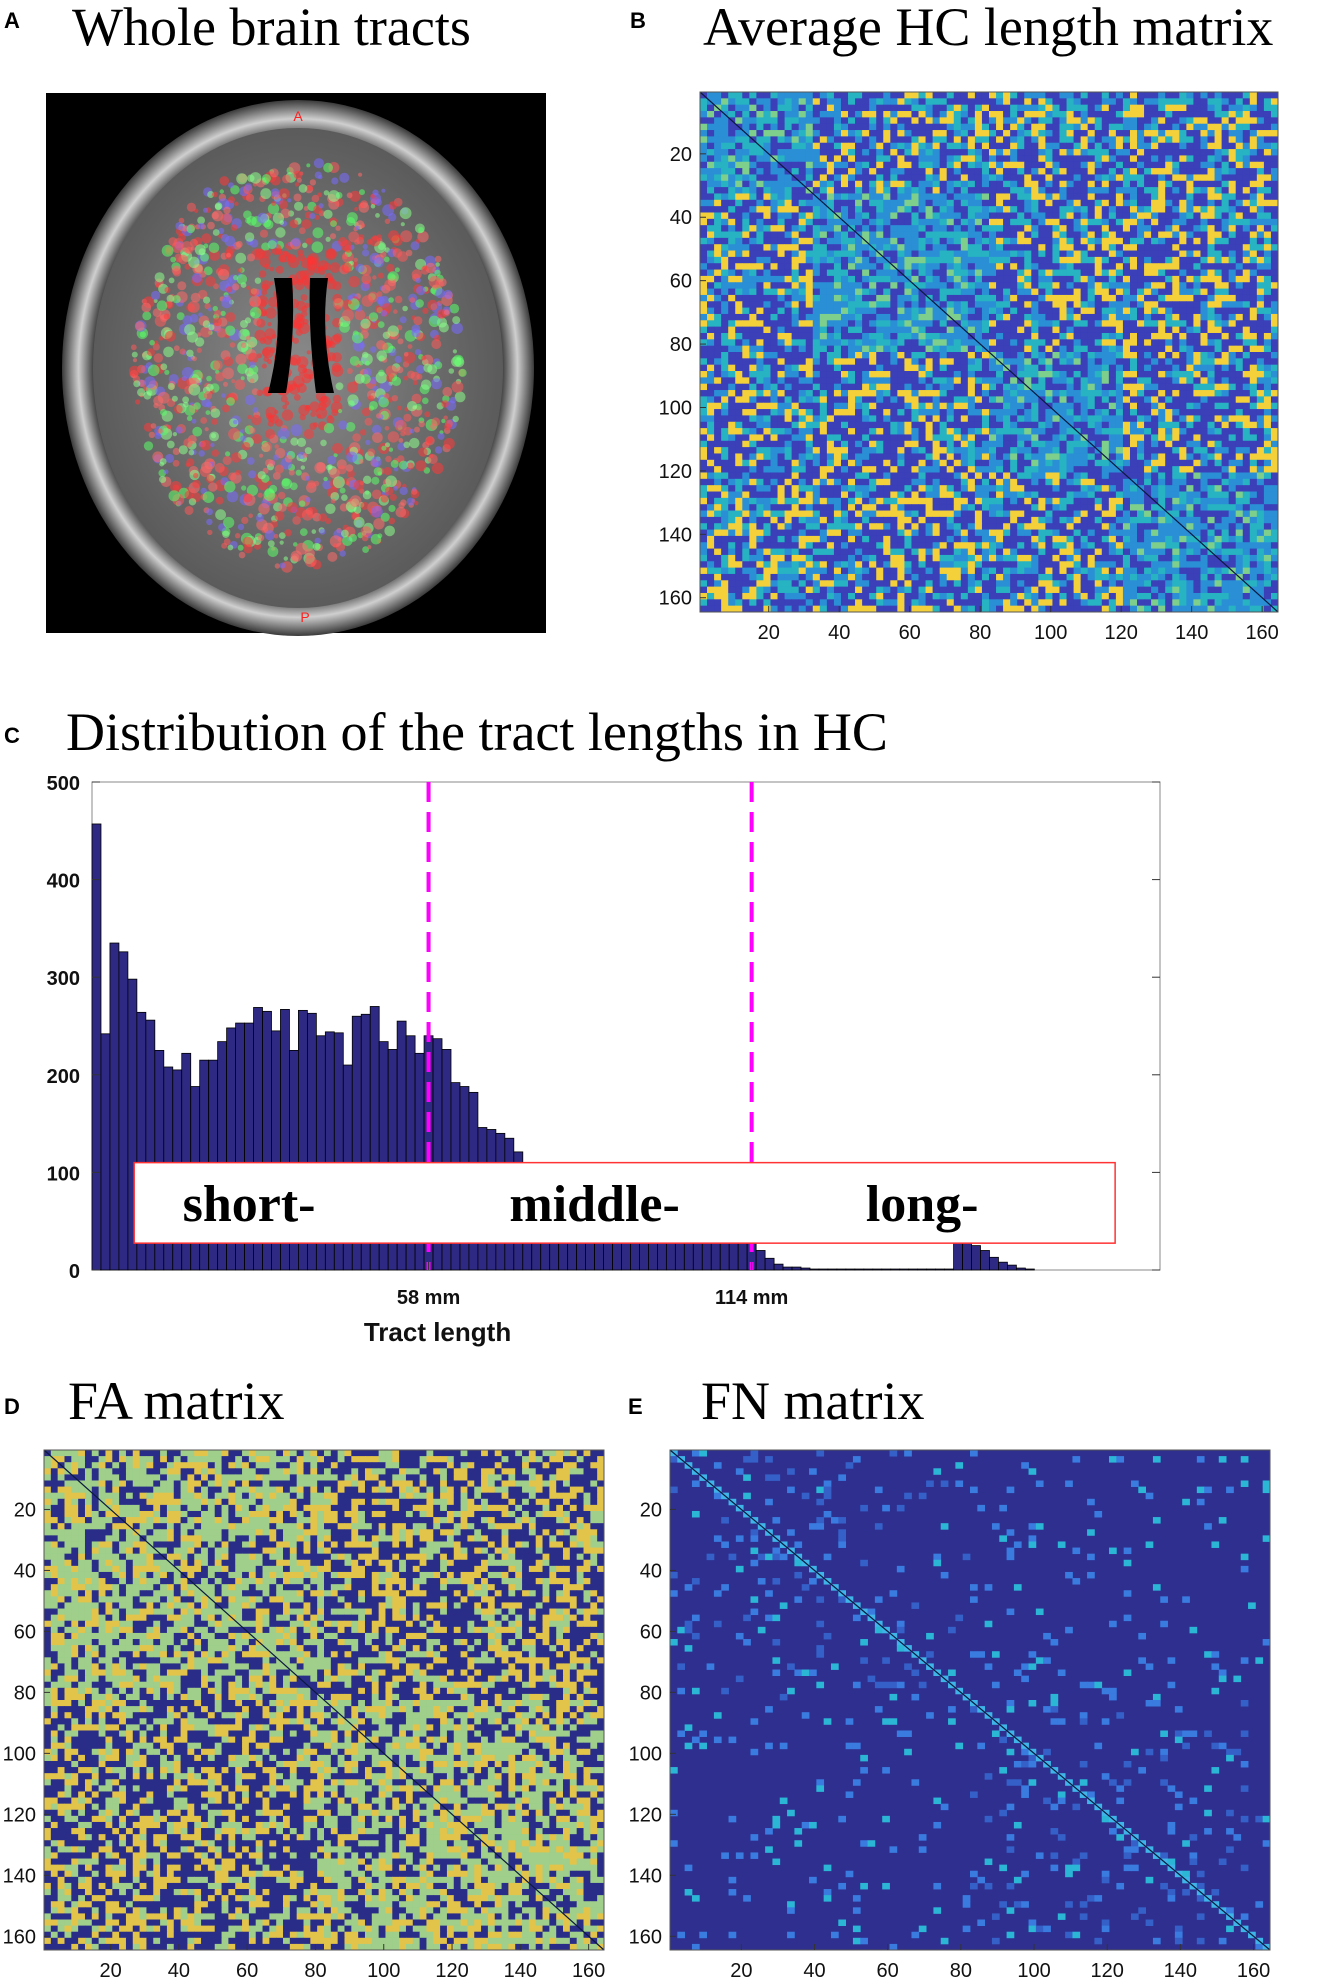 The height and width of the screenshot is (1988, 1339). I want to click on y-tick-label: 400, so click(63, 882).